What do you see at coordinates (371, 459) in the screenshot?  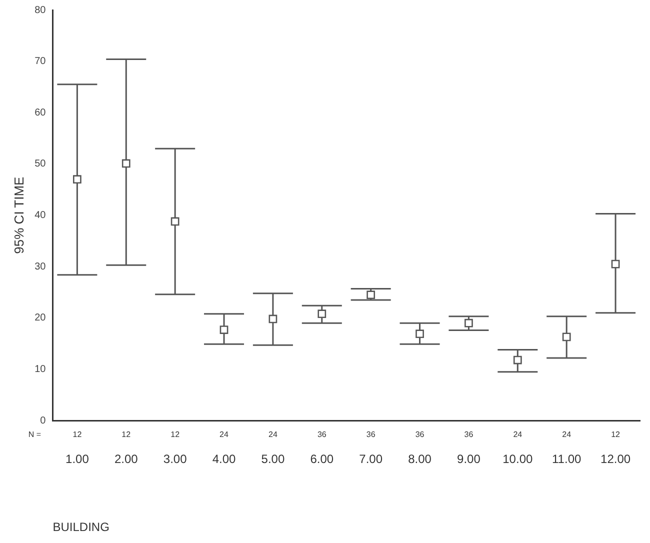 I see `x-tick-label: 7.00` at bounding box center [371, 459].